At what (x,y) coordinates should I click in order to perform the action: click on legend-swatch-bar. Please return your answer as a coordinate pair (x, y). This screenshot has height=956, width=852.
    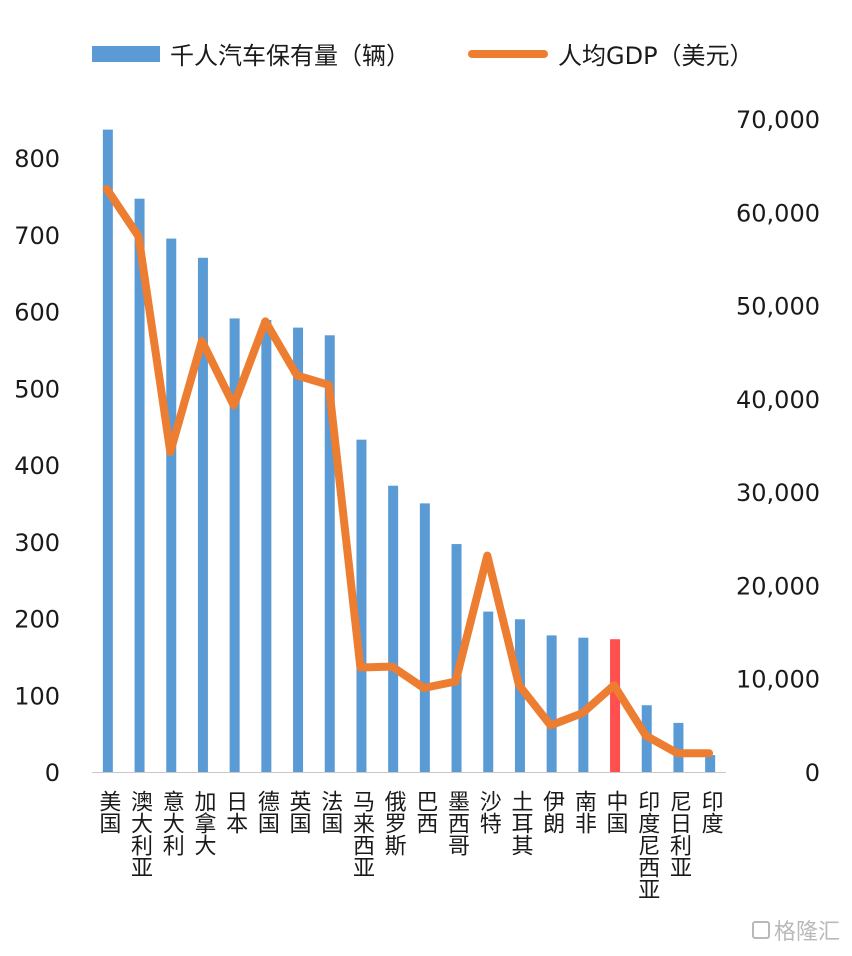
    Looking at the image, I should click on (126, 54).